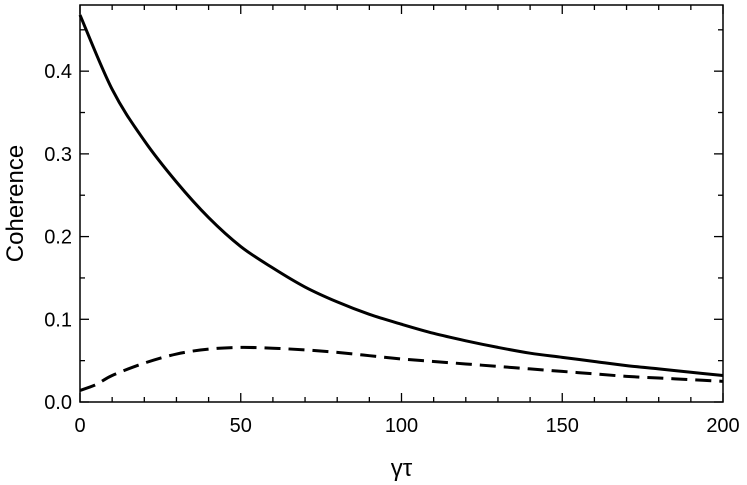 This screenshot has width=747, height=485. What do you see at coordinates (58, 155) in the screenshot?
I see `y-tick-label: 0.3` at bounding box center [58, 155].